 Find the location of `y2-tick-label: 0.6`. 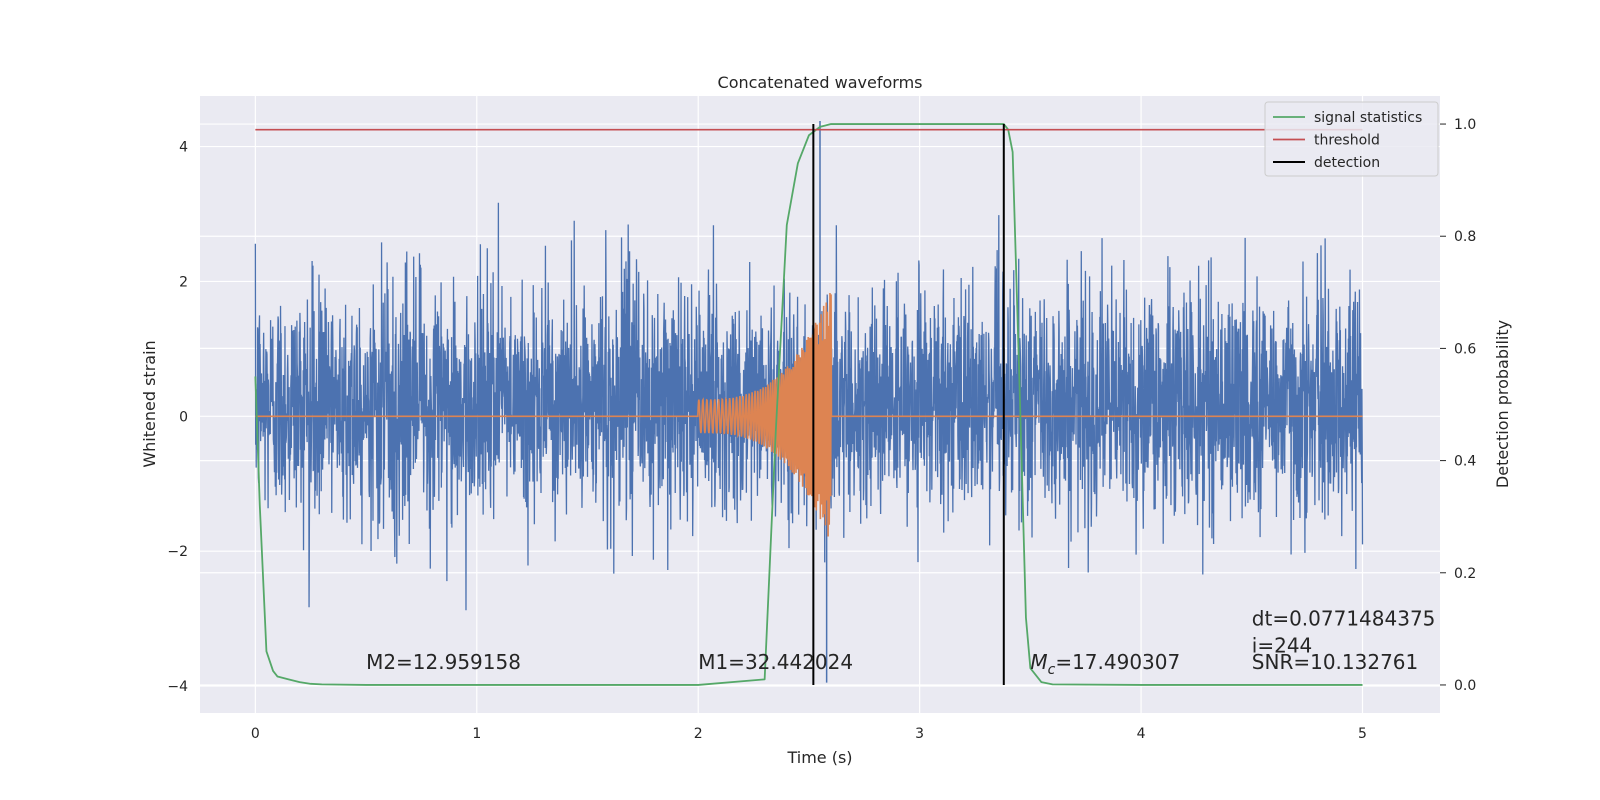

y2-tick-label: 0.6 is located at coordinates (1465, 349).